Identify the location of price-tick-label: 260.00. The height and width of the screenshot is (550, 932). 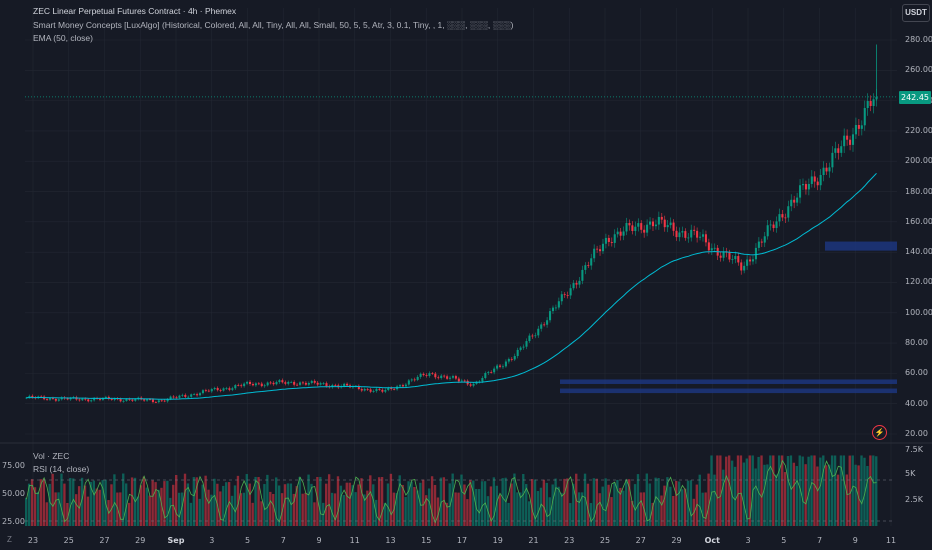
(918, 70).